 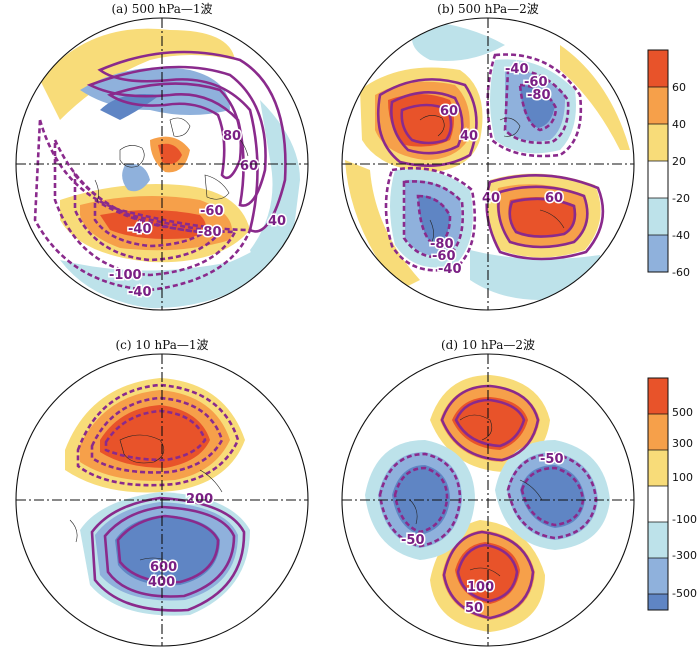 What do you see at coordinates (679, 87) in the screenshot?
I see `colorbar-top-tick: 60` at bounding box center [679, 87].